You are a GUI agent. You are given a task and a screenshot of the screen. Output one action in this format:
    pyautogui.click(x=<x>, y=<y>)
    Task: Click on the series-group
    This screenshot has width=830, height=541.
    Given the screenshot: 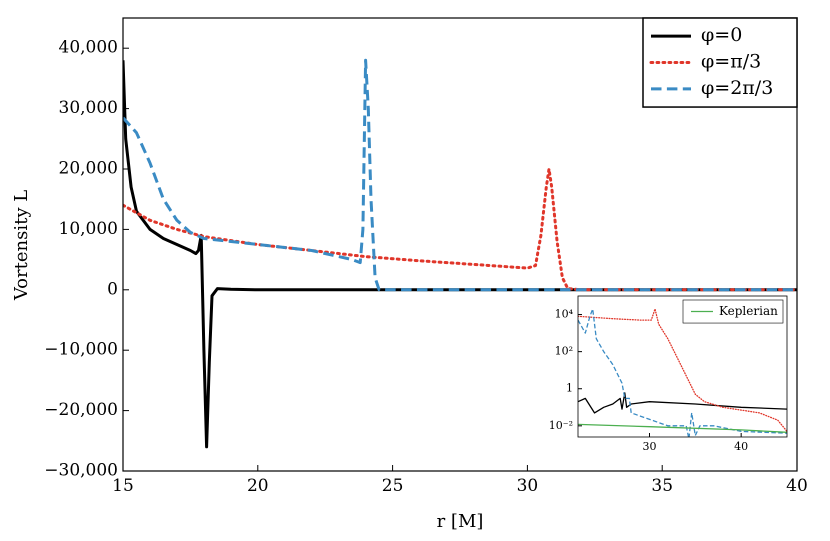 What is the action you would take?
    pyautogui.click(x=682, y=372)
    